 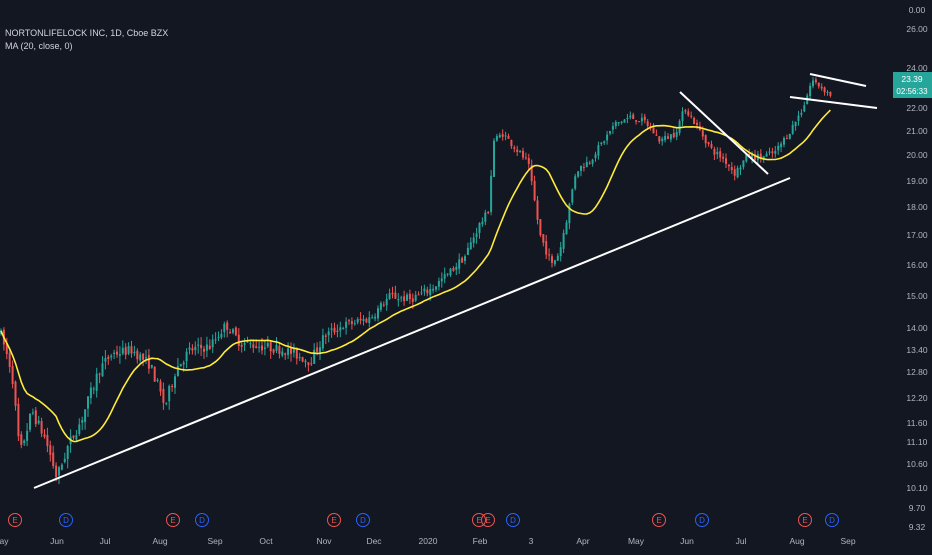 What do you see at coordinates (917, 296) in the screenshot?
I see `y-tick-label: 15.00` at bounding box center [917, 296].